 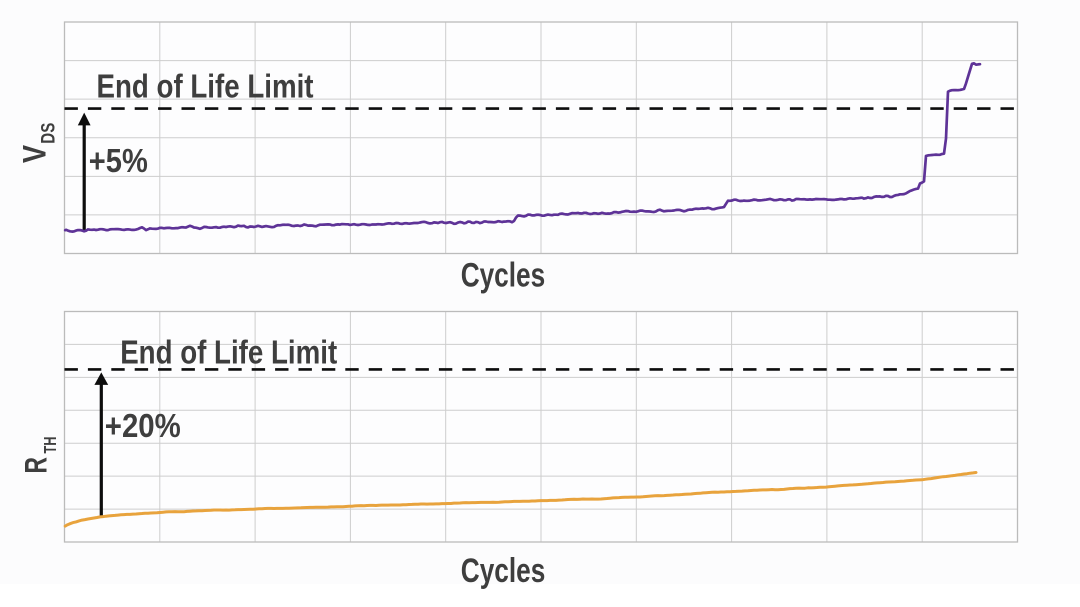 What do you see at coordinates (34, 153) in the screenshot?
I see `svg-text: V` at bounding box center [34, 153].